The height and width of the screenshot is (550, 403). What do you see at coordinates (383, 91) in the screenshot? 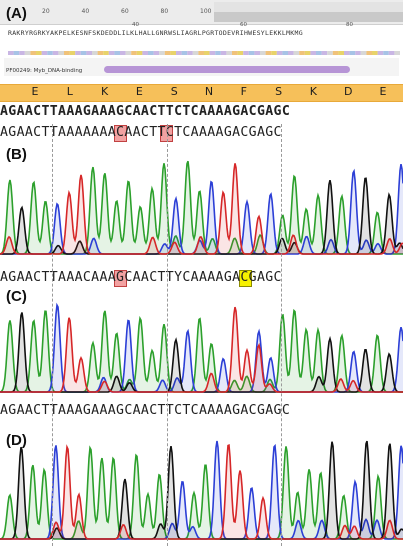
I see `amino-acid: E` at bounding box center [383, 91].